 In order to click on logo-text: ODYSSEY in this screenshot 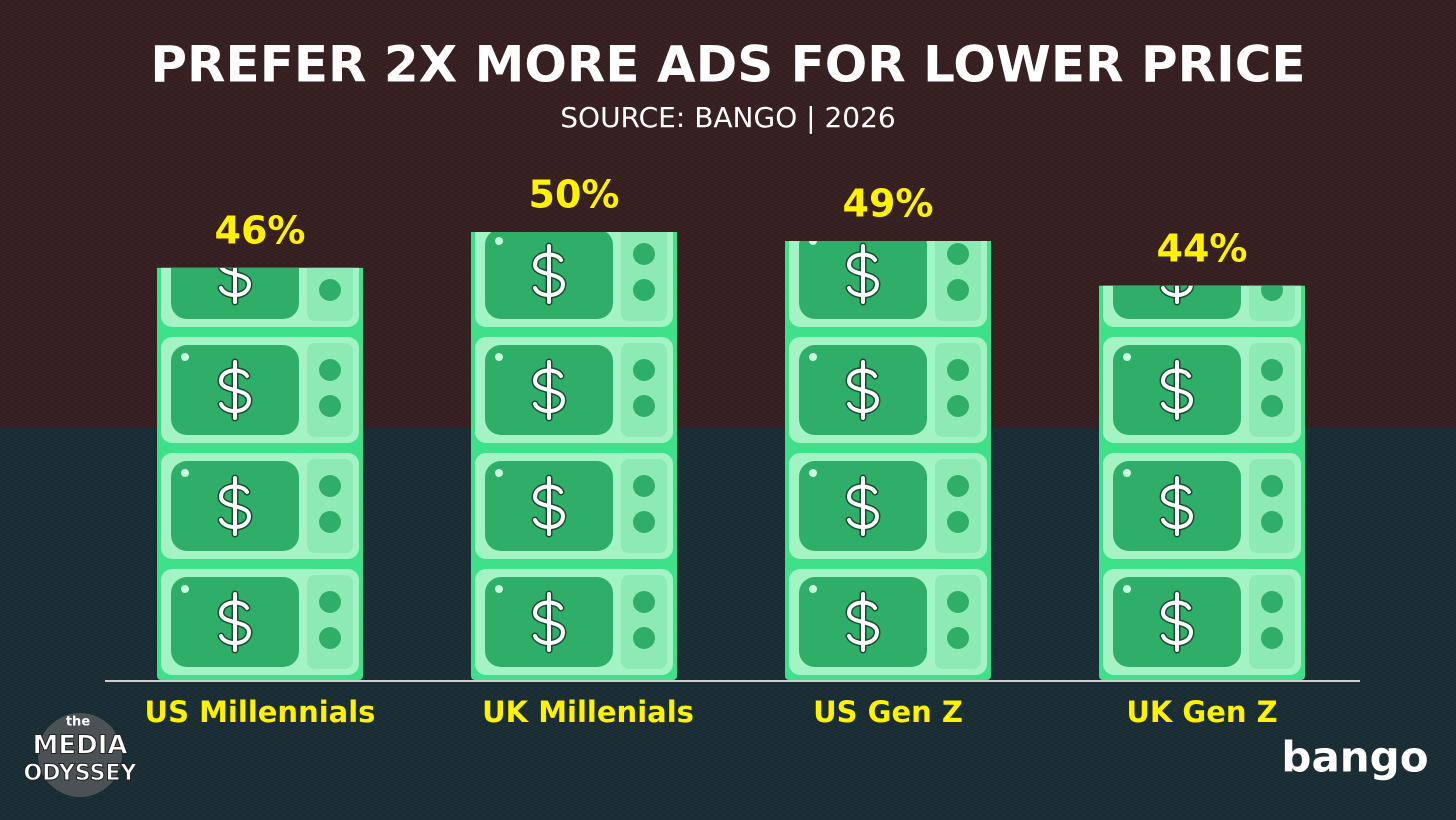, I will do `click(81, 773)`.